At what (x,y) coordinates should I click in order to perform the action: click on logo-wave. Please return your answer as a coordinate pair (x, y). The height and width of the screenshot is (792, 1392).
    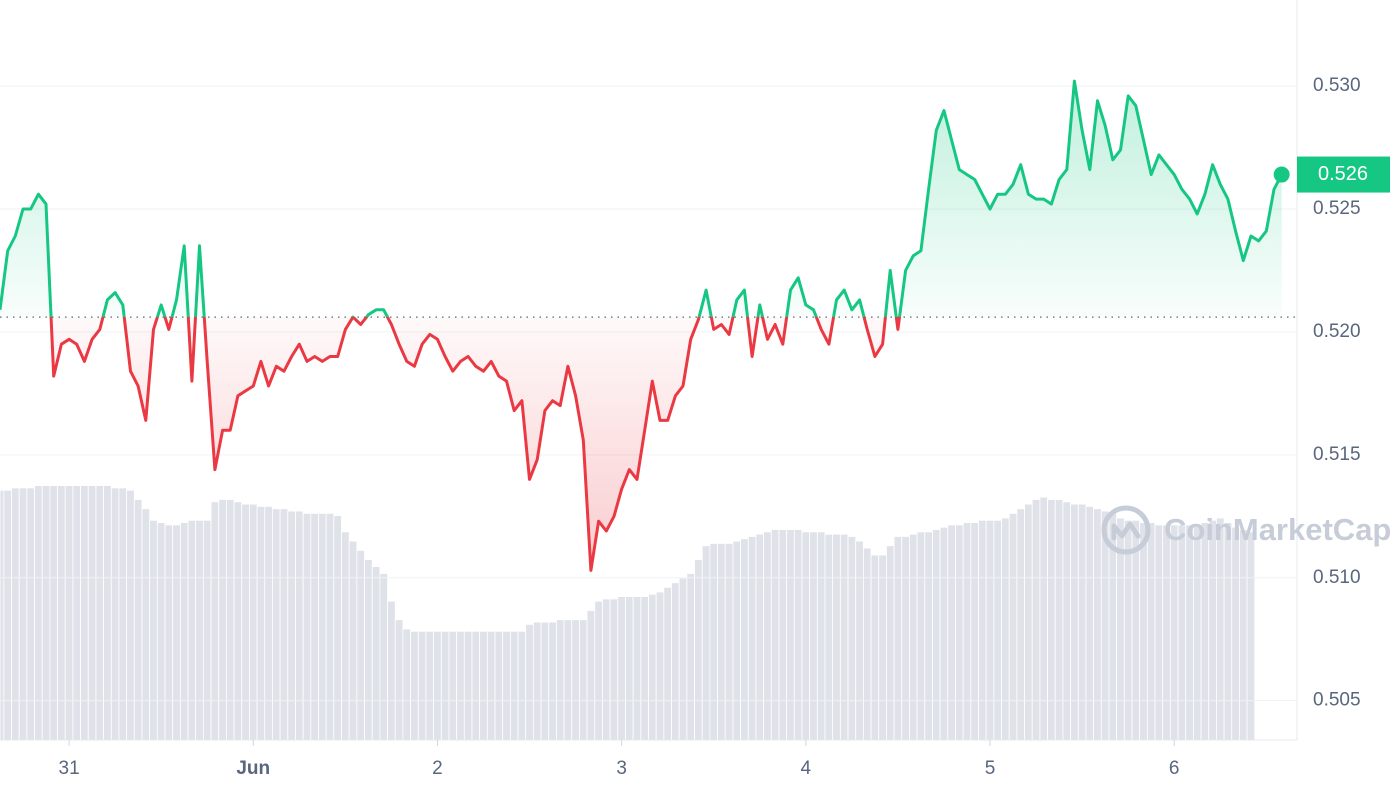
    Looking at the image, I should click on (1126, 531).